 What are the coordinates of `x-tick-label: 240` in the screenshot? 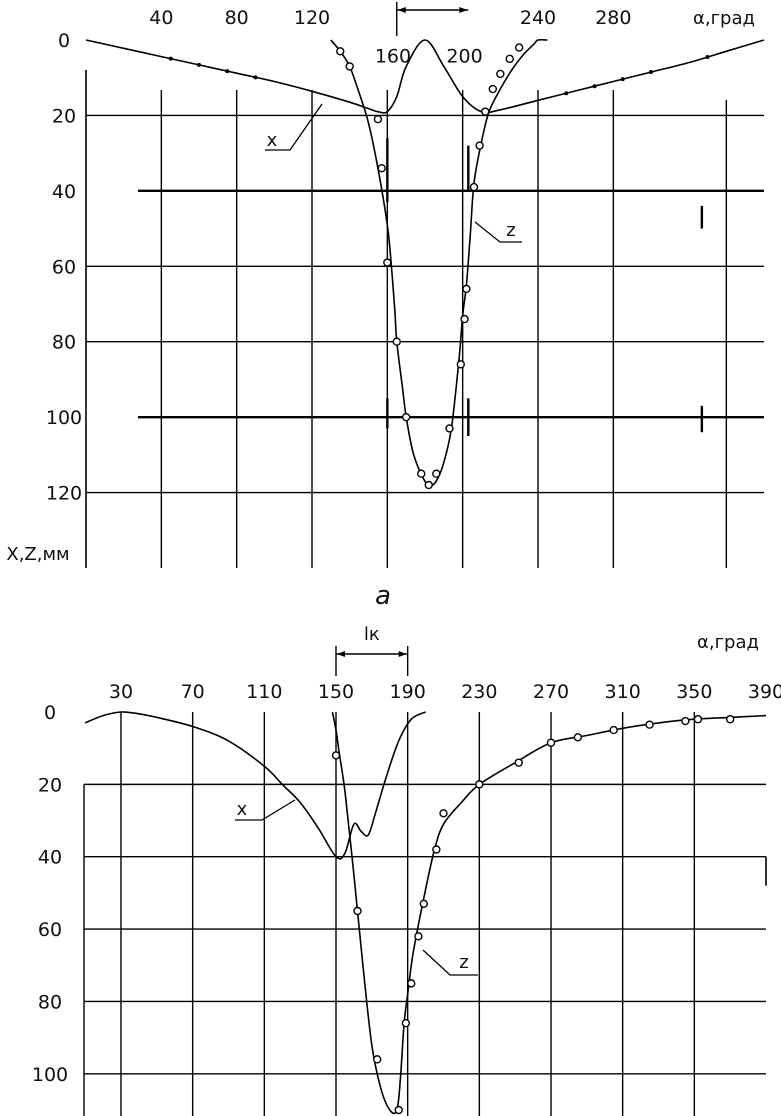 It's located at (538, 18).